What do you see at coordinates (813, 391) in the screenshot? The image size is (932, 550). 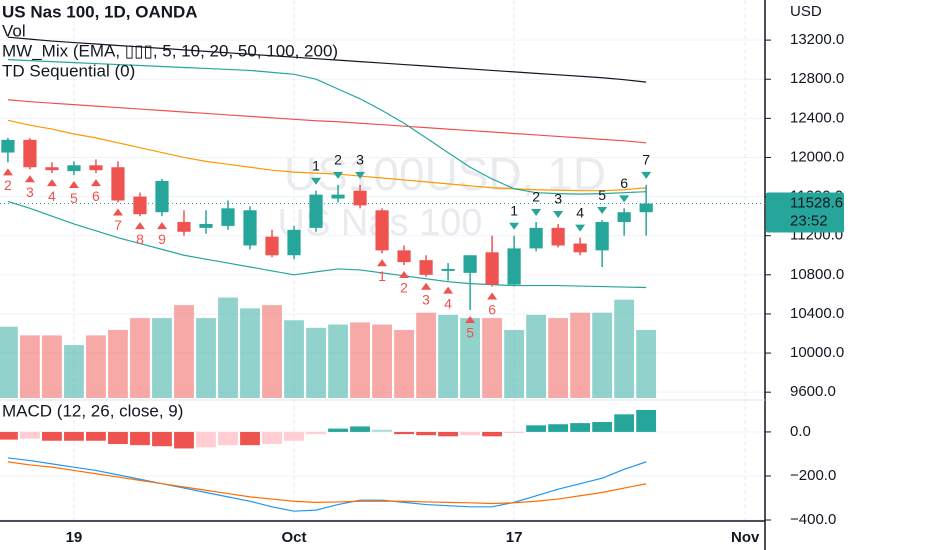 I see `y-tick-label: 9600.0` at bounding box center [813, 391].